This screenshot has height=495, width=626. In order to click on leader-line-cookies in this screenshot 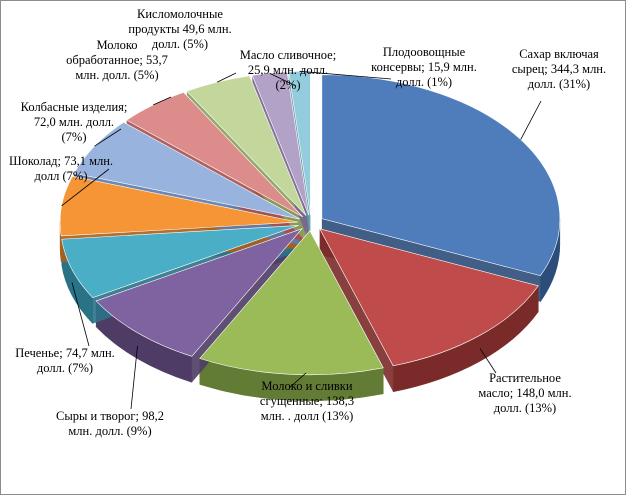, I will do `click(80, 314)`.